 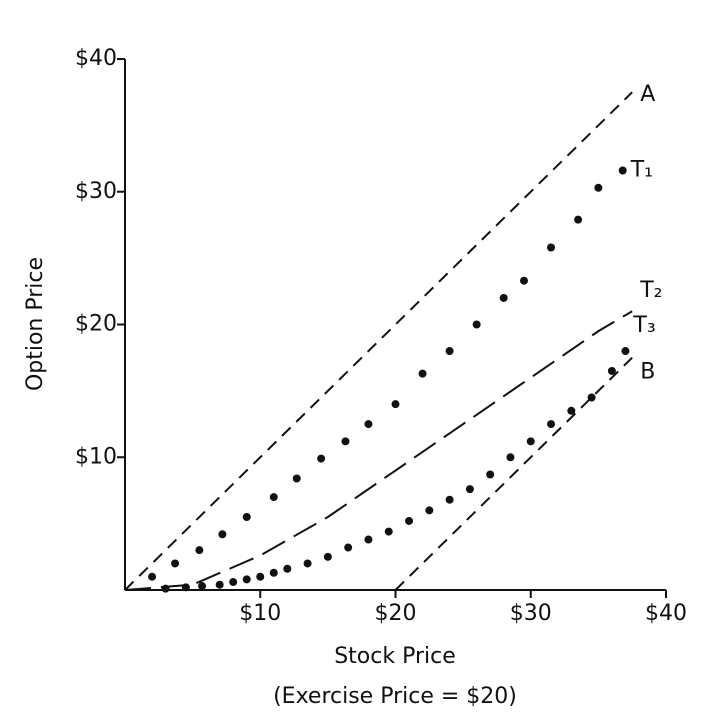 What do you see at coordinates (641, 170) in the screenshot?
I see `series-label: T₁` at bounding box center [641, 170].